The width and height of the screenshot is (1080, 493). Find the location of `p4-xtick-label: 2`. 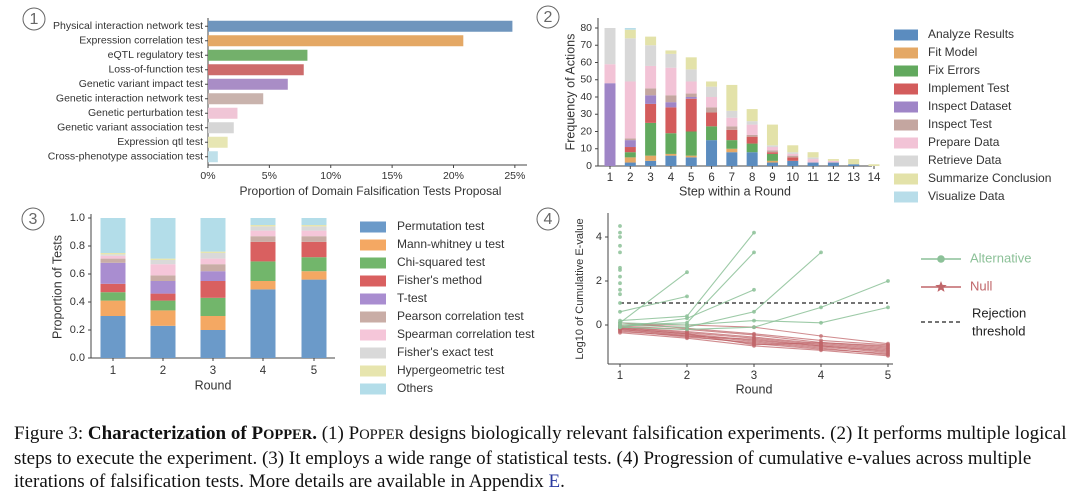

p4-xtick-label: 2 is located at coordinates (687, 376).